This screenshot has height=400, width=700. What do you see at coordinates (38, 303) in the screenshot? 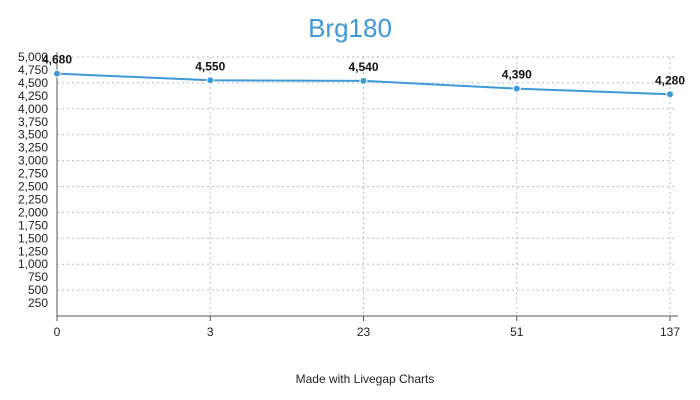
I see `y-tick-label: 250` at bounding box center [38, 303].